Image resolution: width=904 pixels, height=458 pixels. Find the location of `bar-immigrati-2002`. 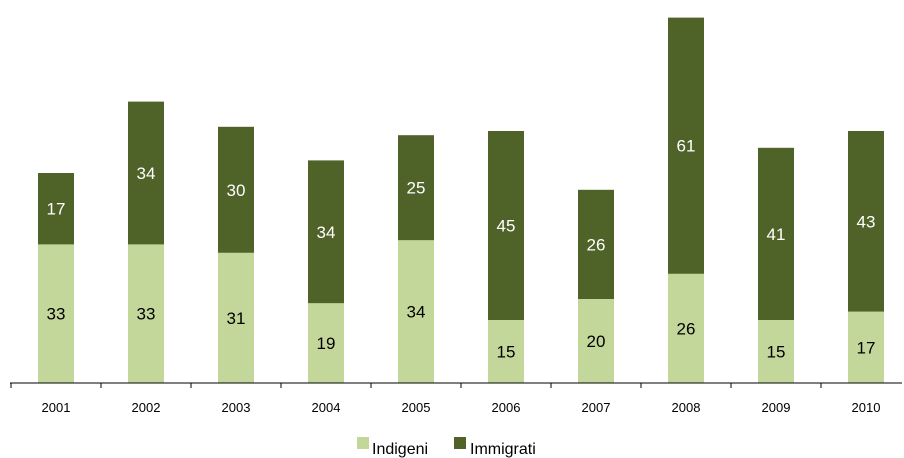

bar-immigrati-2002 is located at coordinates (146, 173).